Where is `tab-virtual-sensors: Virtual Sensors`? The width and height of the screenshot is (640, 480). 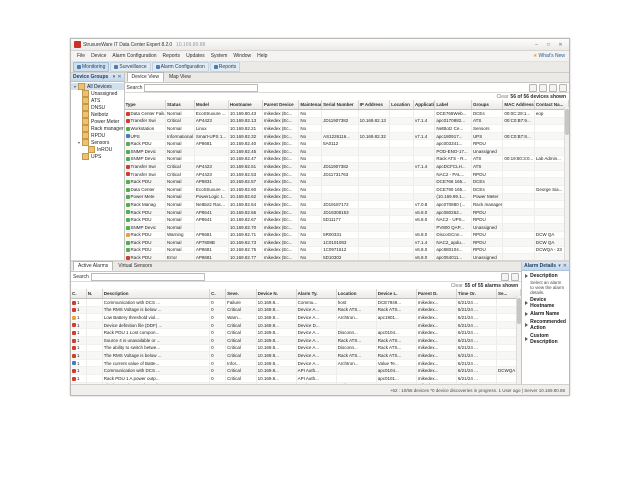 tab-virtual-sensors: Virtual Sensors is located at coordinates (135, 266).